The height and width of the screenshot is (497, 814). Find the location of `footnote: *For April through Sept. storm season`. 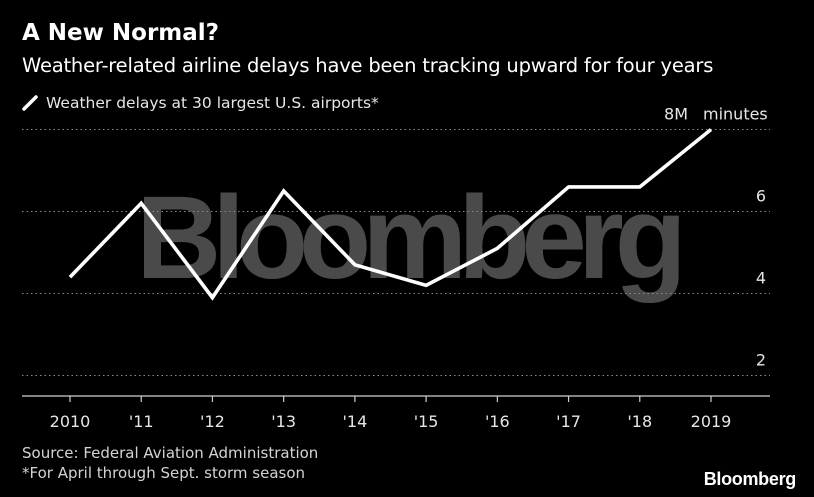

footnote: *For April through Sept. storm season is located at coordinates (164, 473).